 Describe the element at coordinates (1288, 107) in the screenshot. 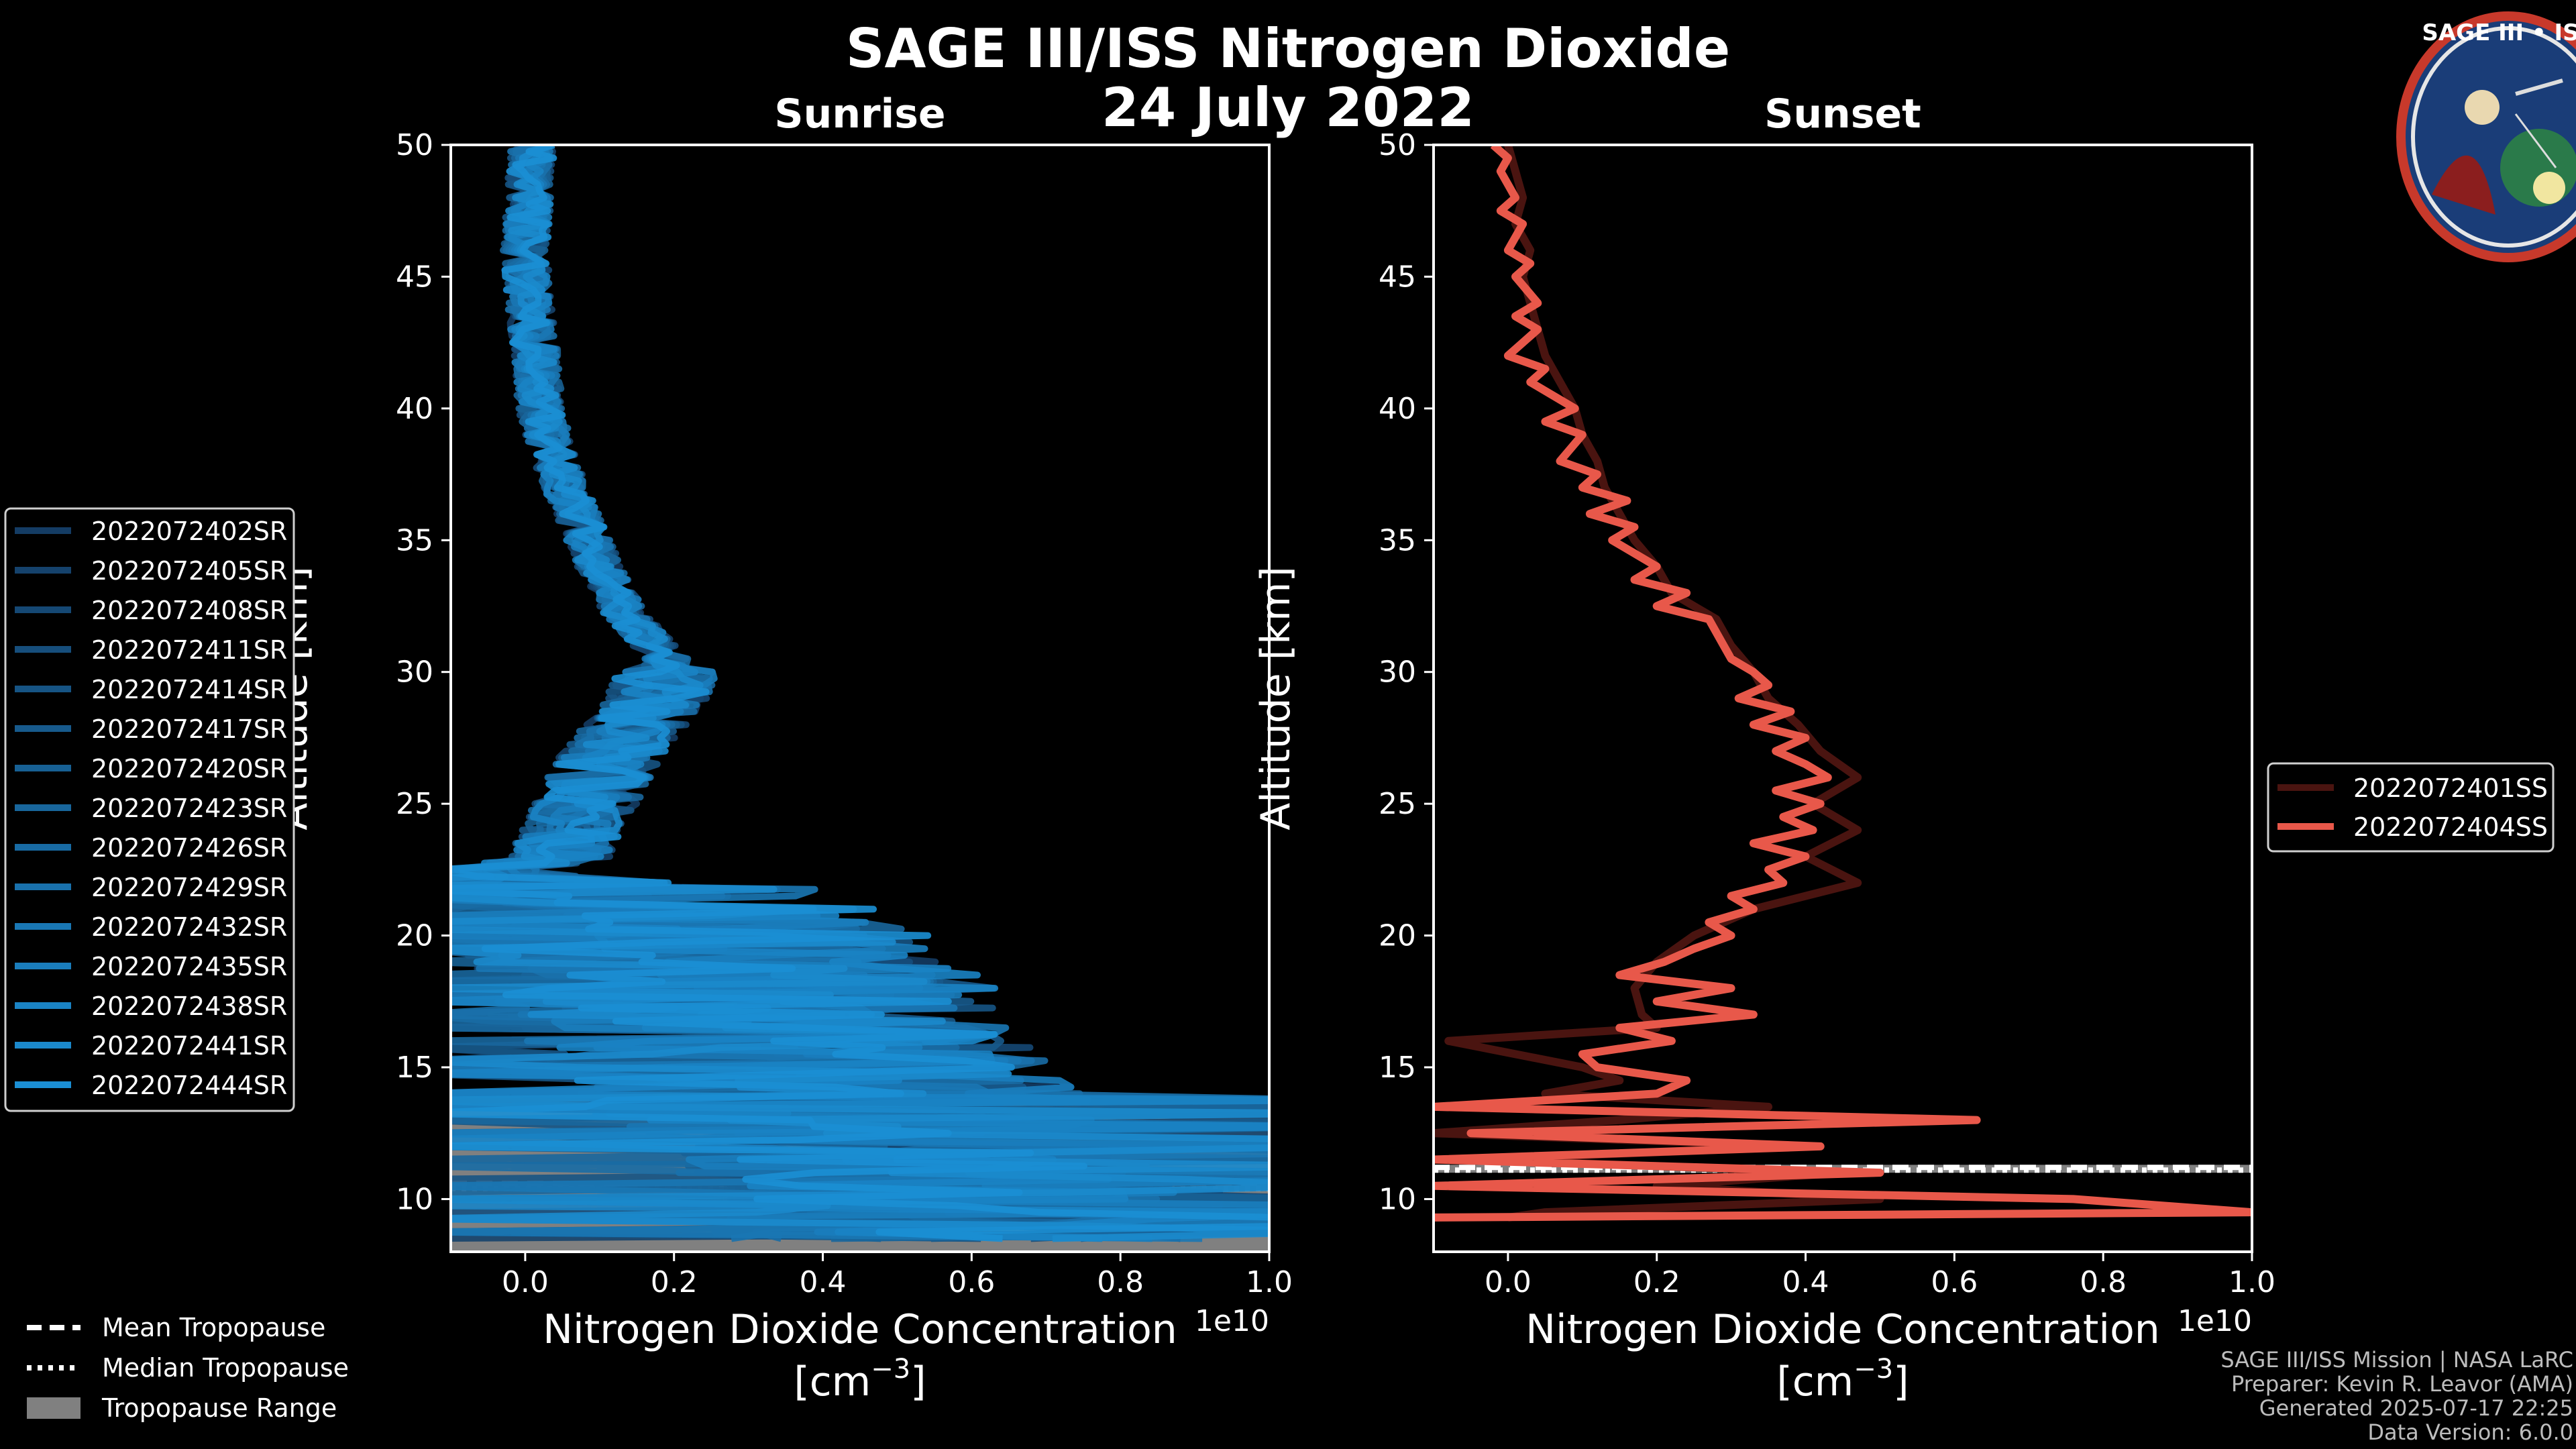

I see `figure-date: 24 July 2022` at that location.